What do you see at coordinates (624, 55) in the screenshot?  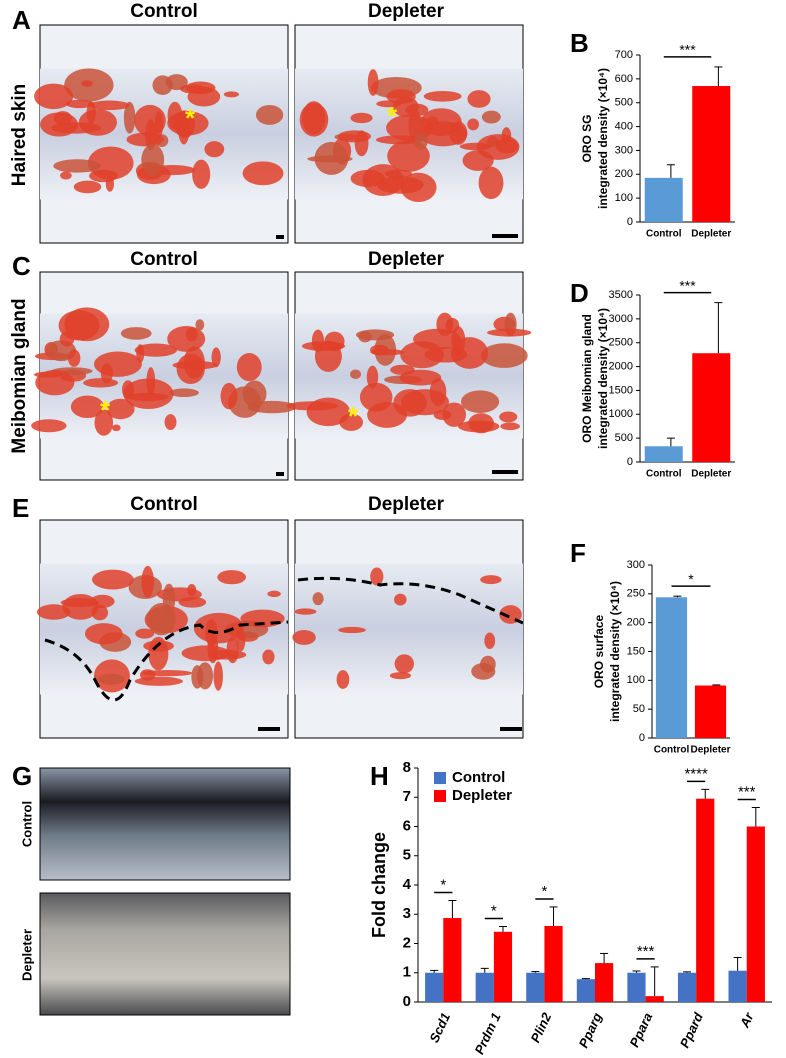 I see `y-tick-label: 700` at bounding box center [624, 55].